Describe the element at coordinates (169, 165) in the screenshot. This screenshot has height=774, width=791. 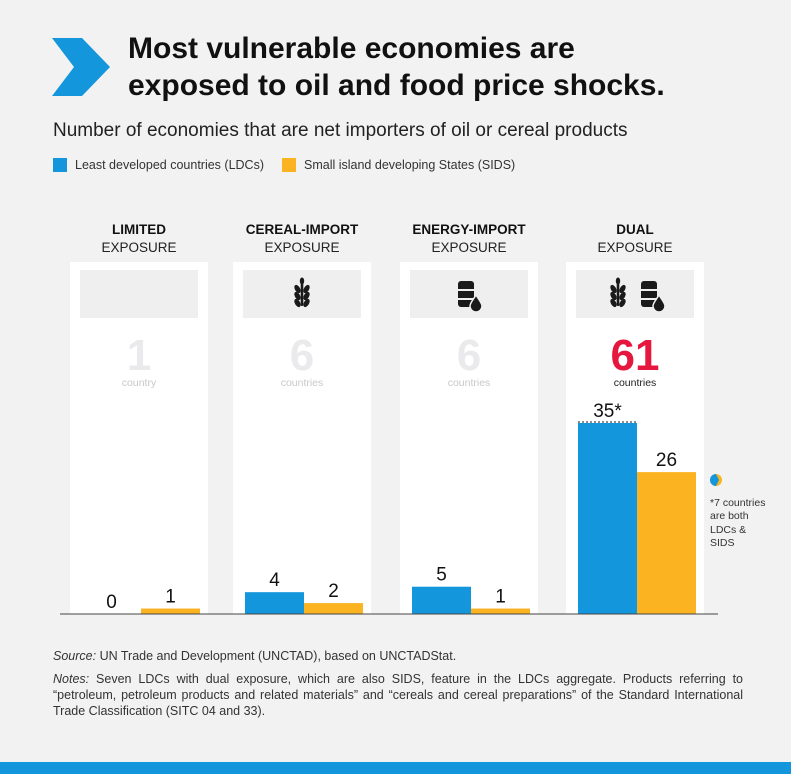
I see `legend-label-ldc: Least developed countries (LDCs)` at that location.